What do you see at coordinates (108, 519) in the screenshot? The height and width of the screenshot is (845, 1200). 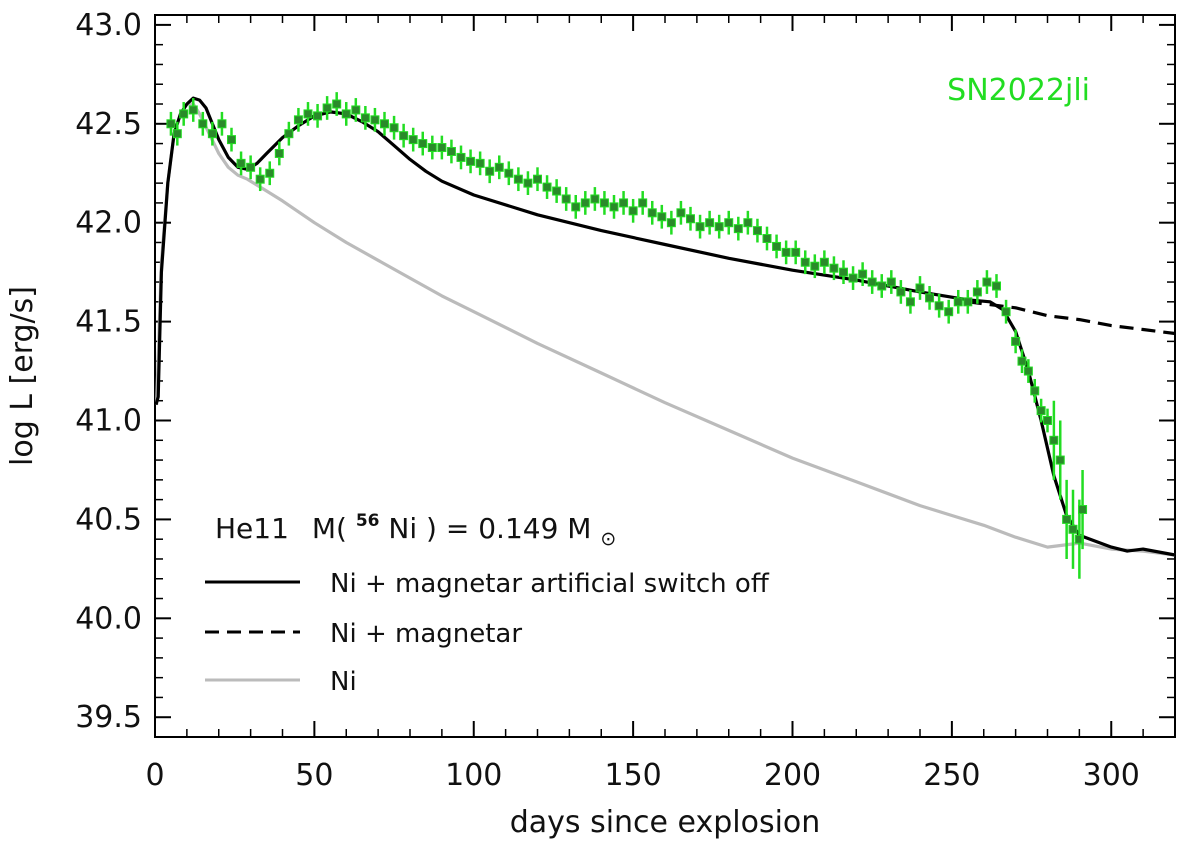 I see `y-tick-label: 40.5` at bounding box center [108, 519].